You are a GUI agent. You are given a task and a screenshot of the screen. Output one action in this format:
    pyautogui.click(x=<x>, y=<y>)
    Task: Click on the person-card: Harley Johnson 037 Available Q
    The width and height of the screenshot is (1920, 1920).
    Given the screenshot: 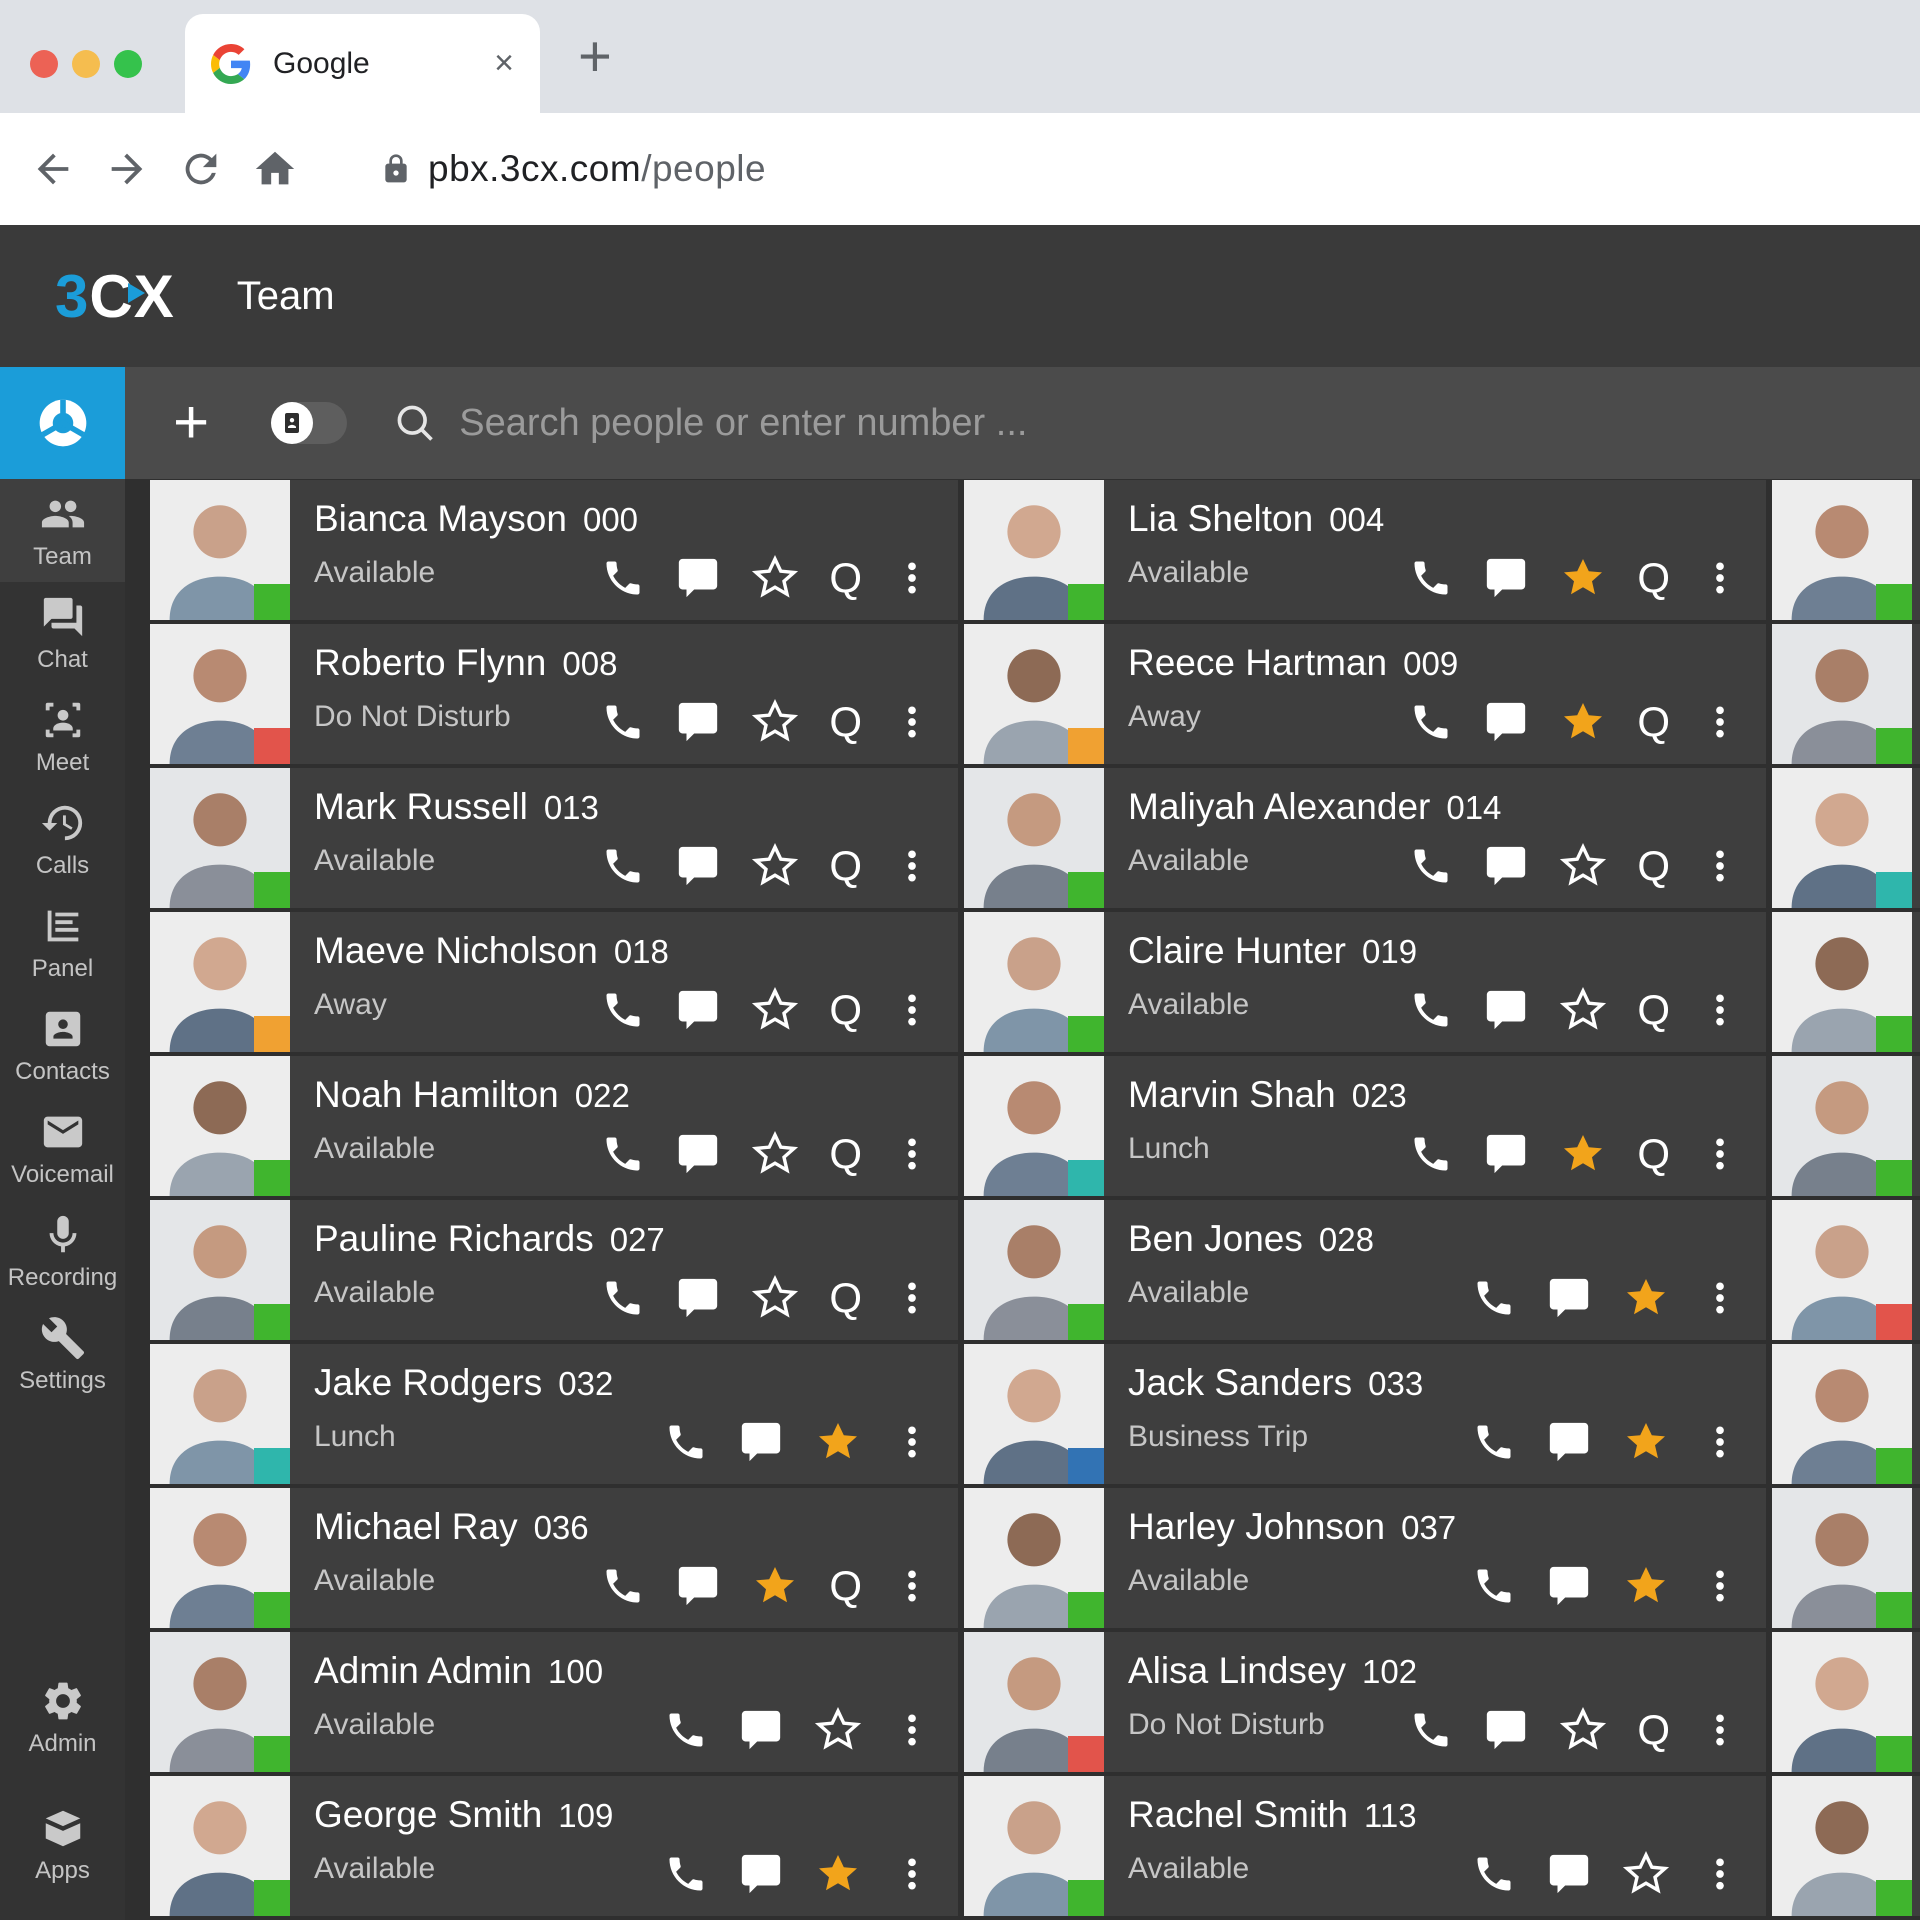 What is the action you would take?
    pyautogui.click(x=1365, y=1558)
    